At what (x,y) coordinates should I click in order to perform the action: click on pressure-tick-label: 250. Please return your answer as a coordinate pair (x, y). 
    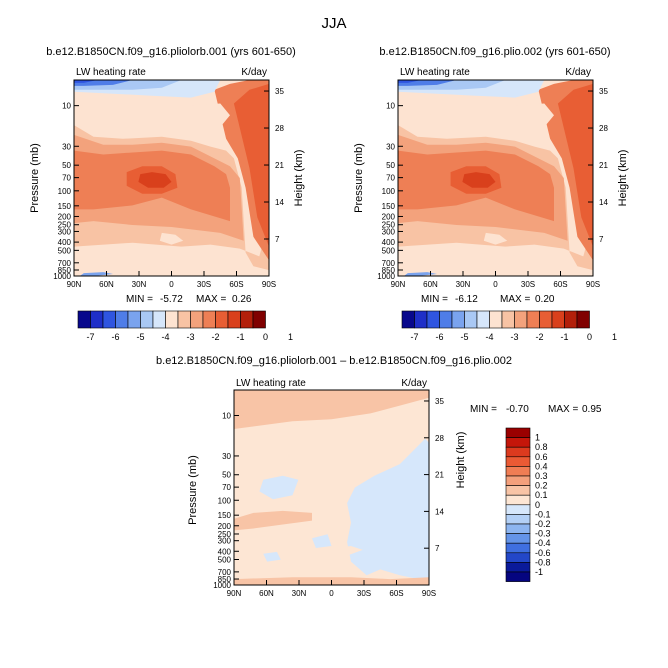
    Looking at the image, I should click on (389, 225).